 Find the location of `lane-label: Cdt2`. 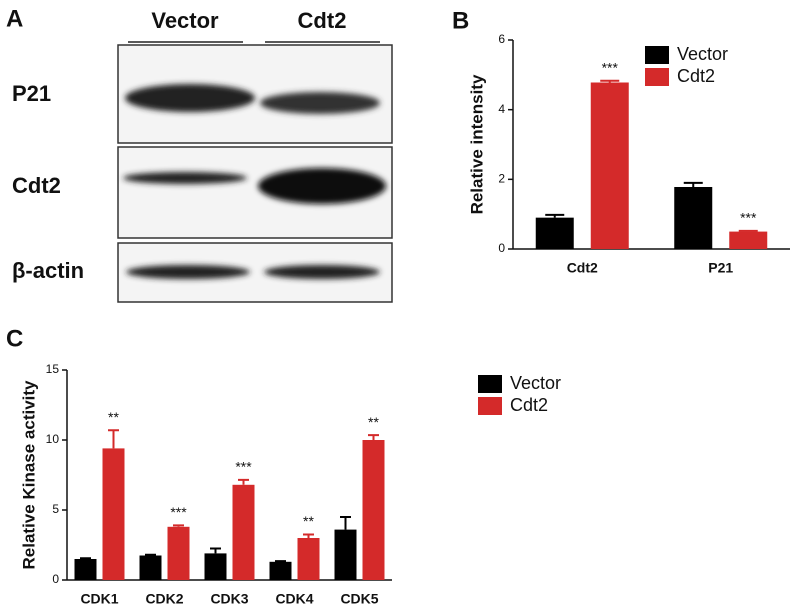

lane-label: Cdt2 is located at coordinates (322, 20).